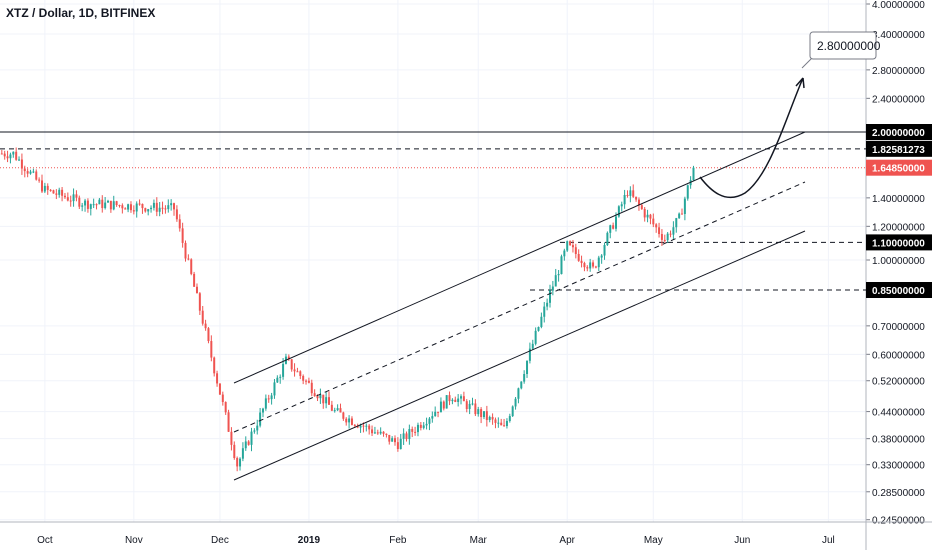 Image resolution: width=932 pixels, height=550 pixels. I want to click on x-tick-label: 2019, so click(309, 540).